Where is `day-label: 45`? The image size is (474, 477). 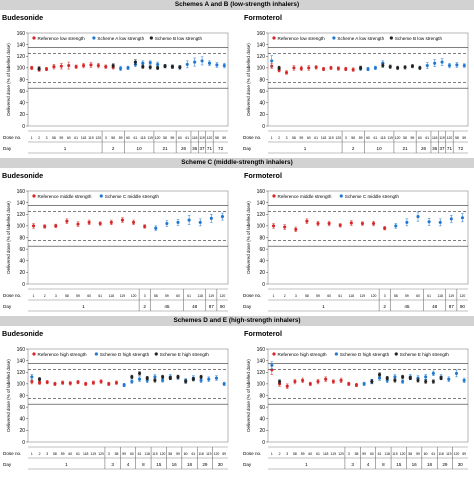
day-label: 45 is located at coordinates (167, 306).